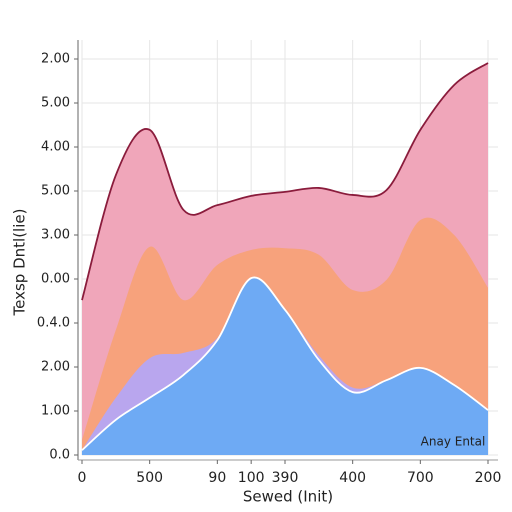 Image resolution: width=512 pixels, height=512 pixels. Describe the element at coordinates (285, 478) in the screenshot. I see `x-tick-label: 390` at that location.